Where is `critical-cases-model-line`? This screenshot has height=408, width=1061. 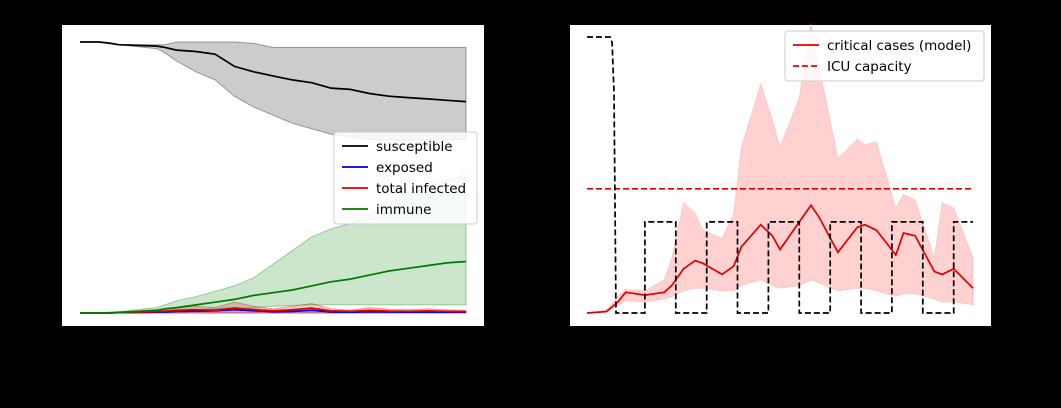 critical-cases-model-line is located at coordinates (780, 258).